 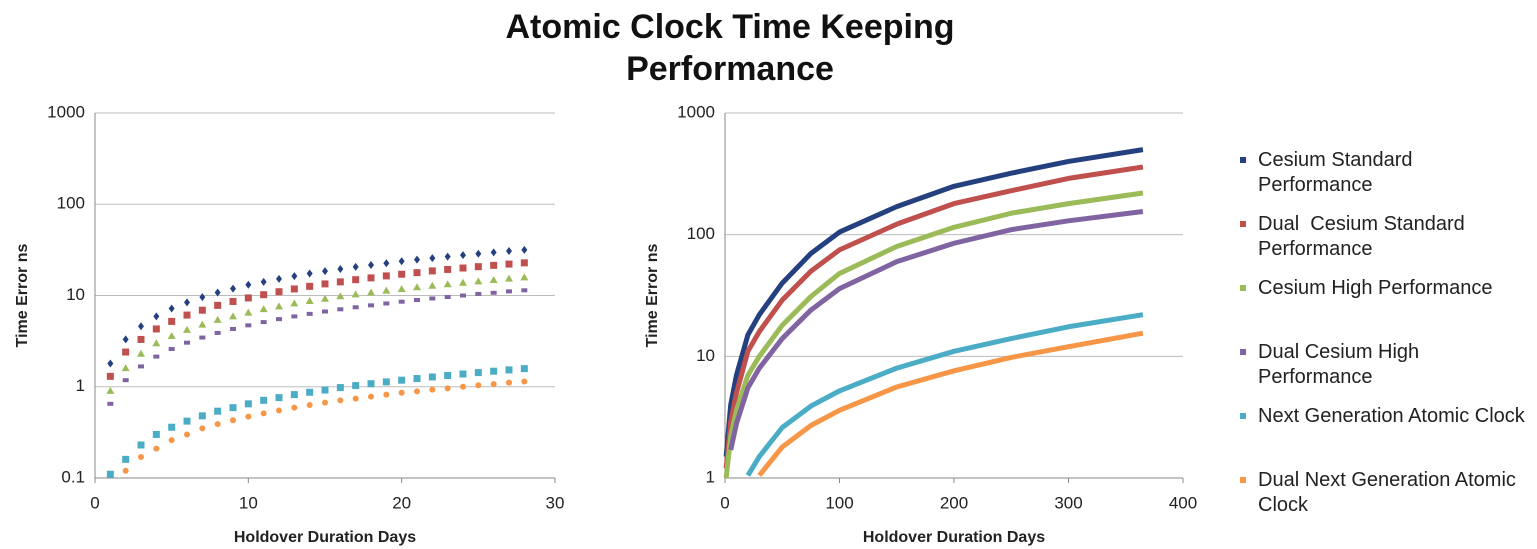 What do you see at coordinates (705, 355) in the screenshot?
I see `y-tick-label: 10` at bounding box center [705, 355].